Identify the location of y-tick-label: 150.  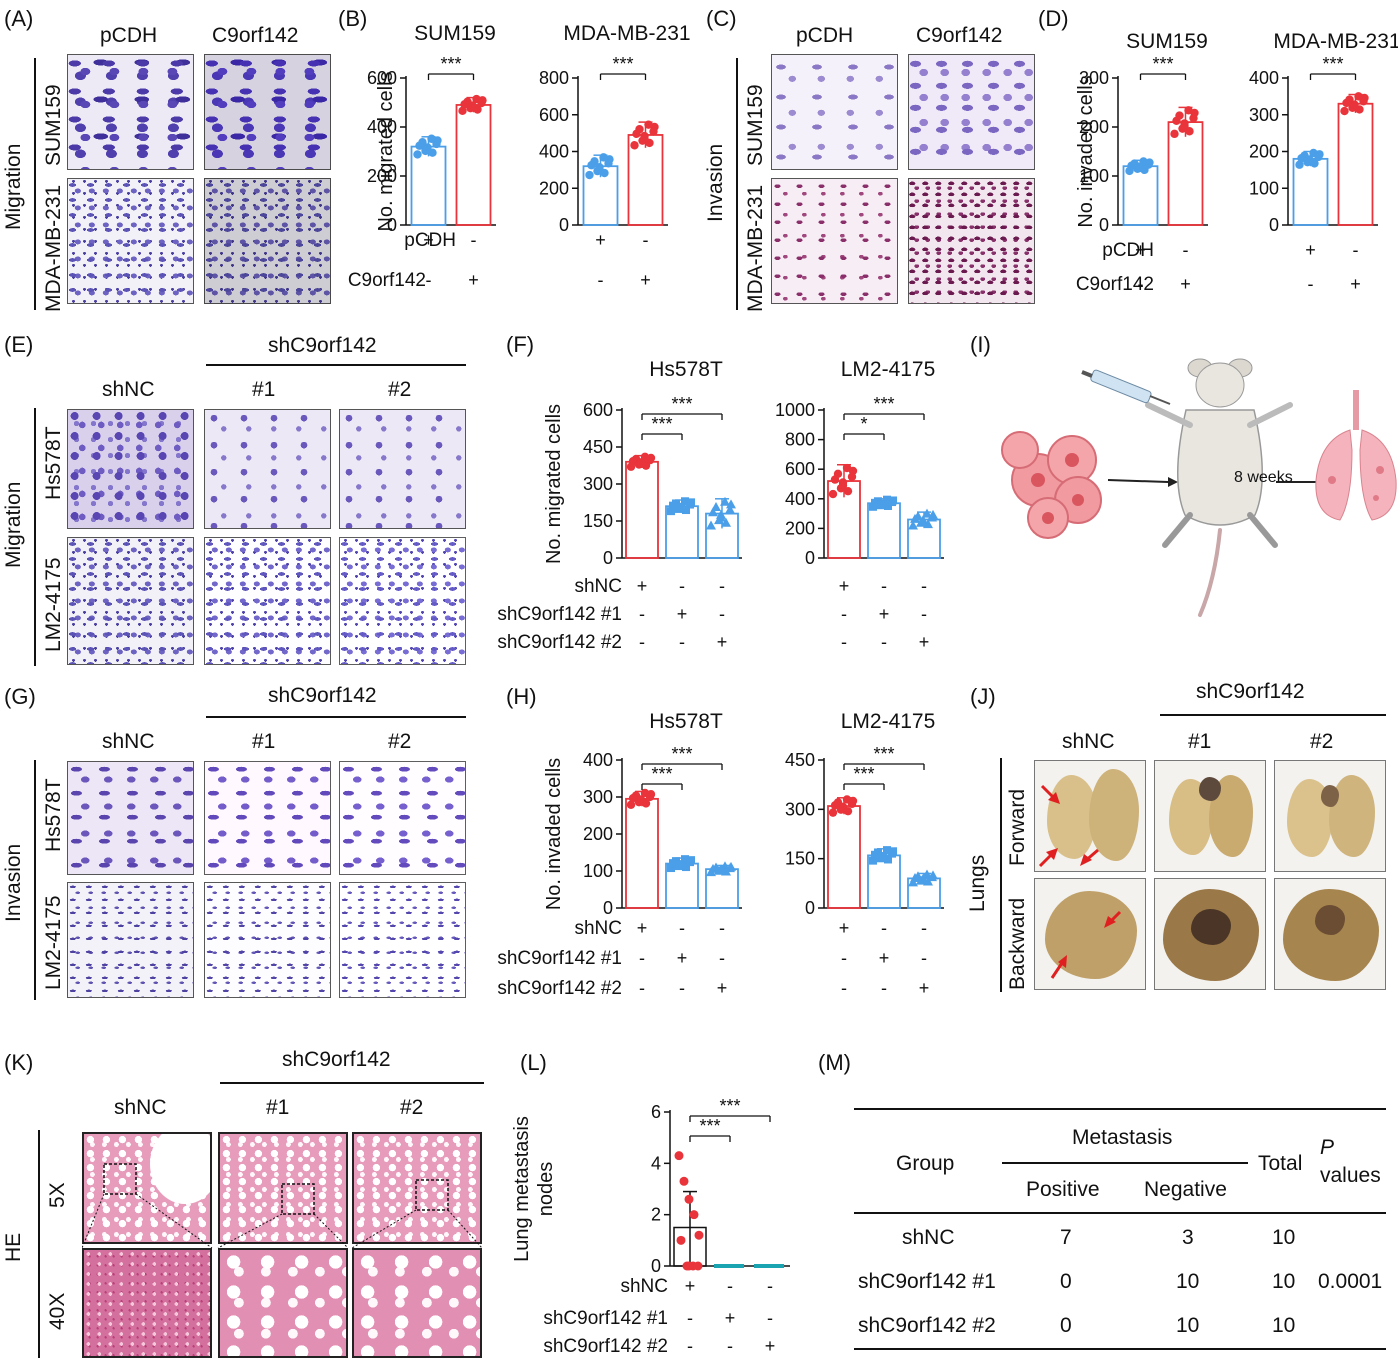
(800, 859).